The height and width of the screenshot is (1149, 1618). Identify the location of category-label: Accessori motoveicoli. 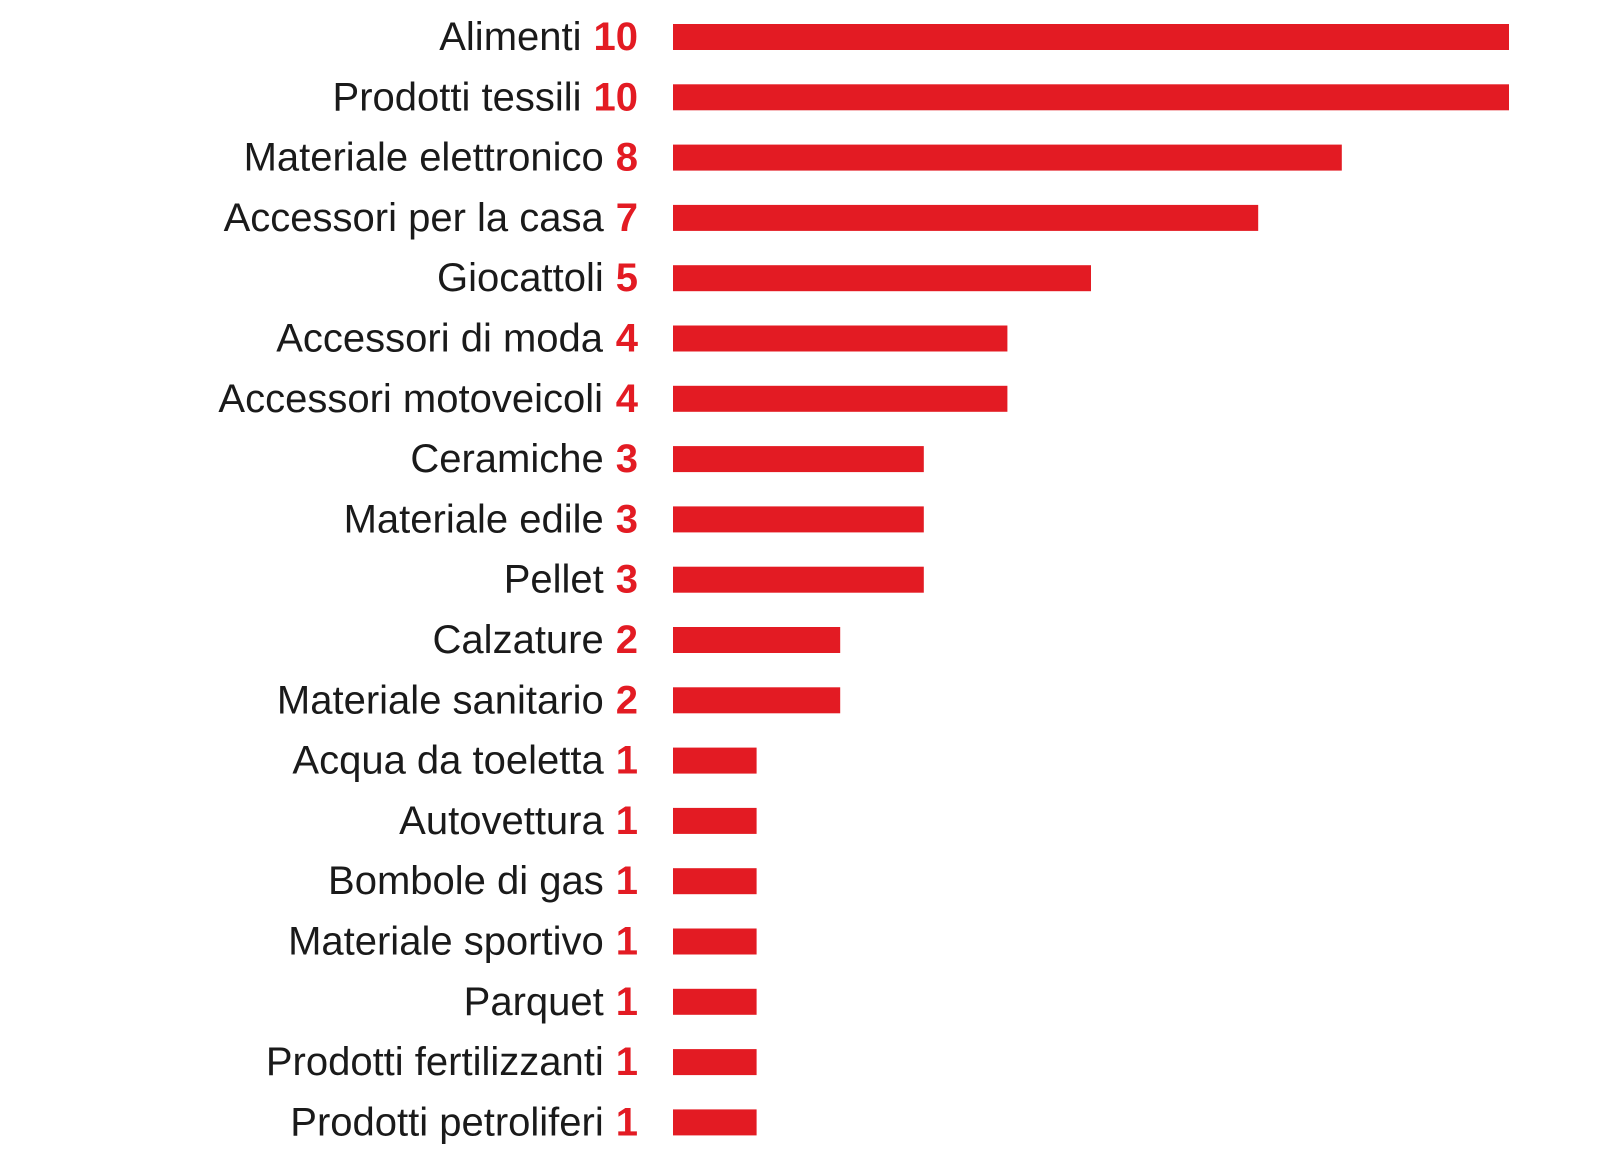
(410, 399).